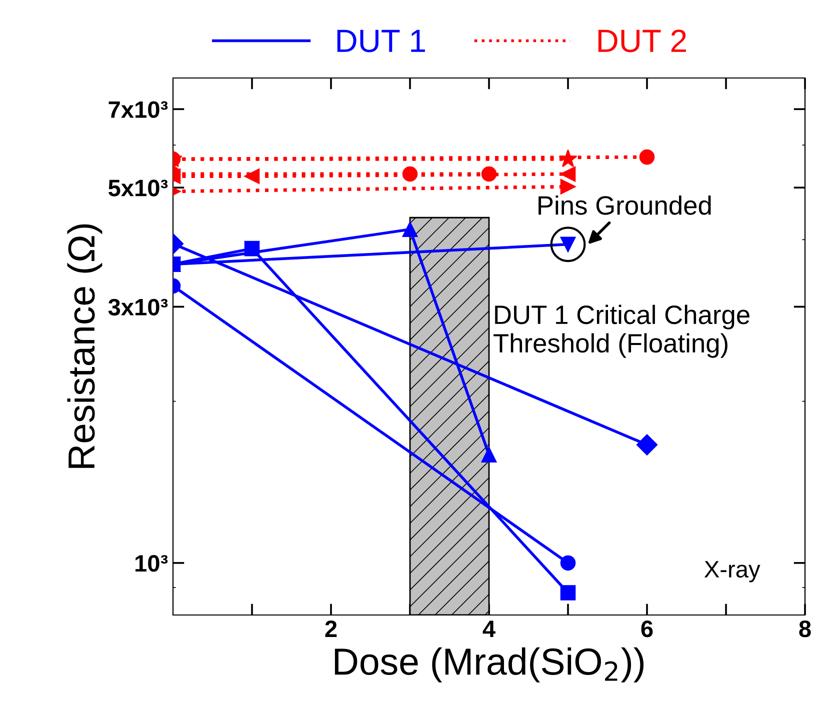 The height and width of the screenshot is (718, 819). Describe the element at coordinates (622, 331) in the screenshot. I see `band-label: DUT 1 Critical Charge Threshold (Floating)` at that location.